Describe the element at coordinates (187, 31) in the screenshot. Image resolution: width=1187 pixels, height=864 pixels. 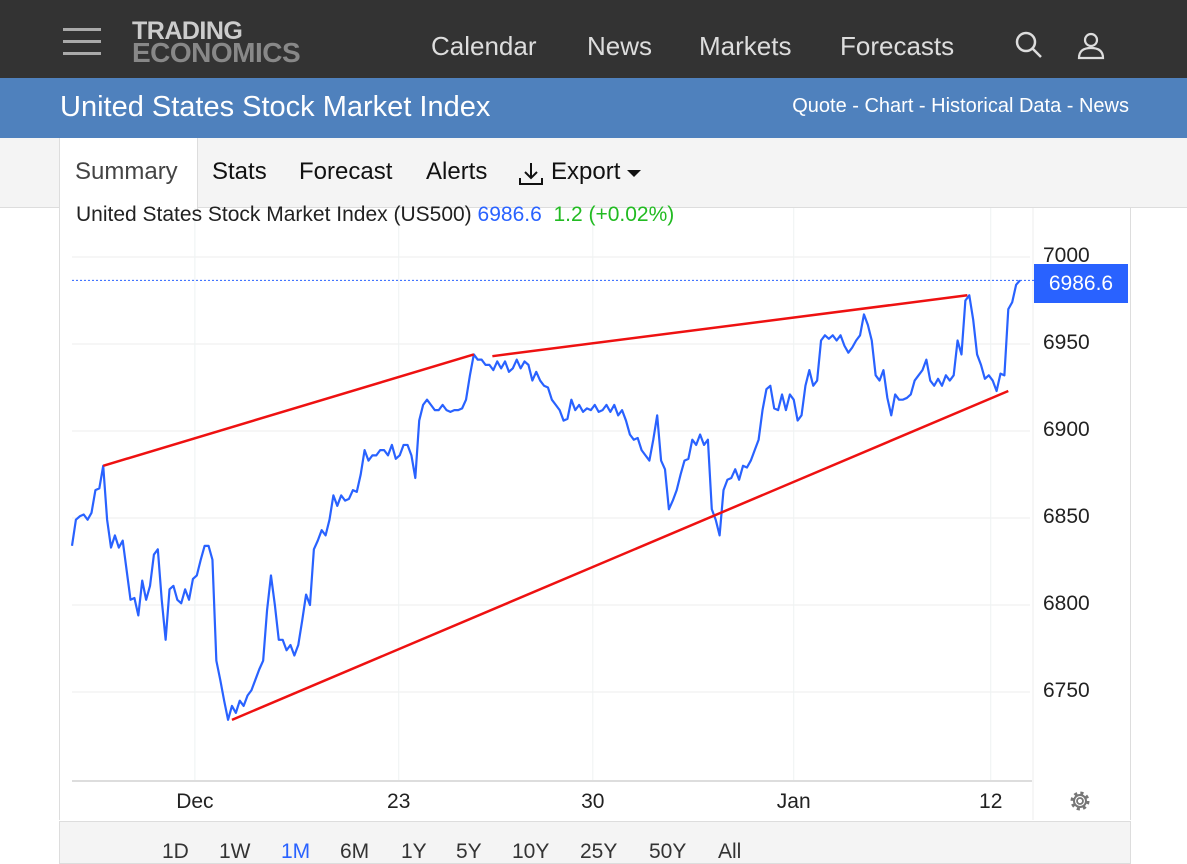
I see `logo-line1: TRADING` at that location.